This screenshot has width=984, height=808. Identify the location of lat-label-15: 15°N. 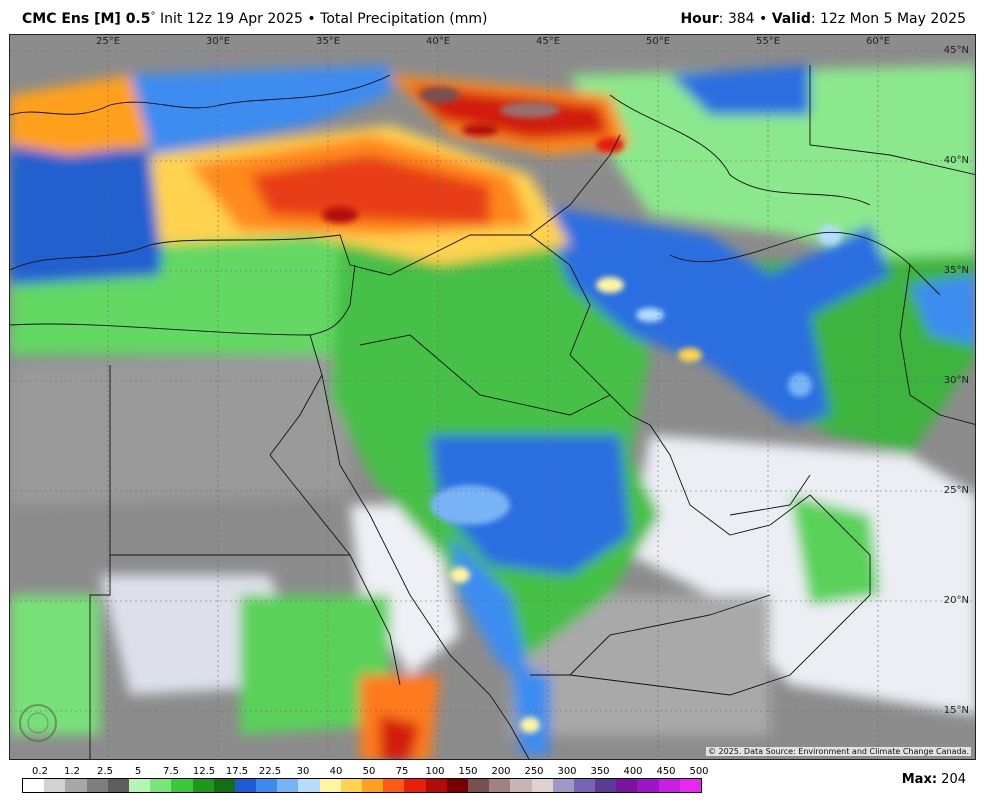
(956, 710).